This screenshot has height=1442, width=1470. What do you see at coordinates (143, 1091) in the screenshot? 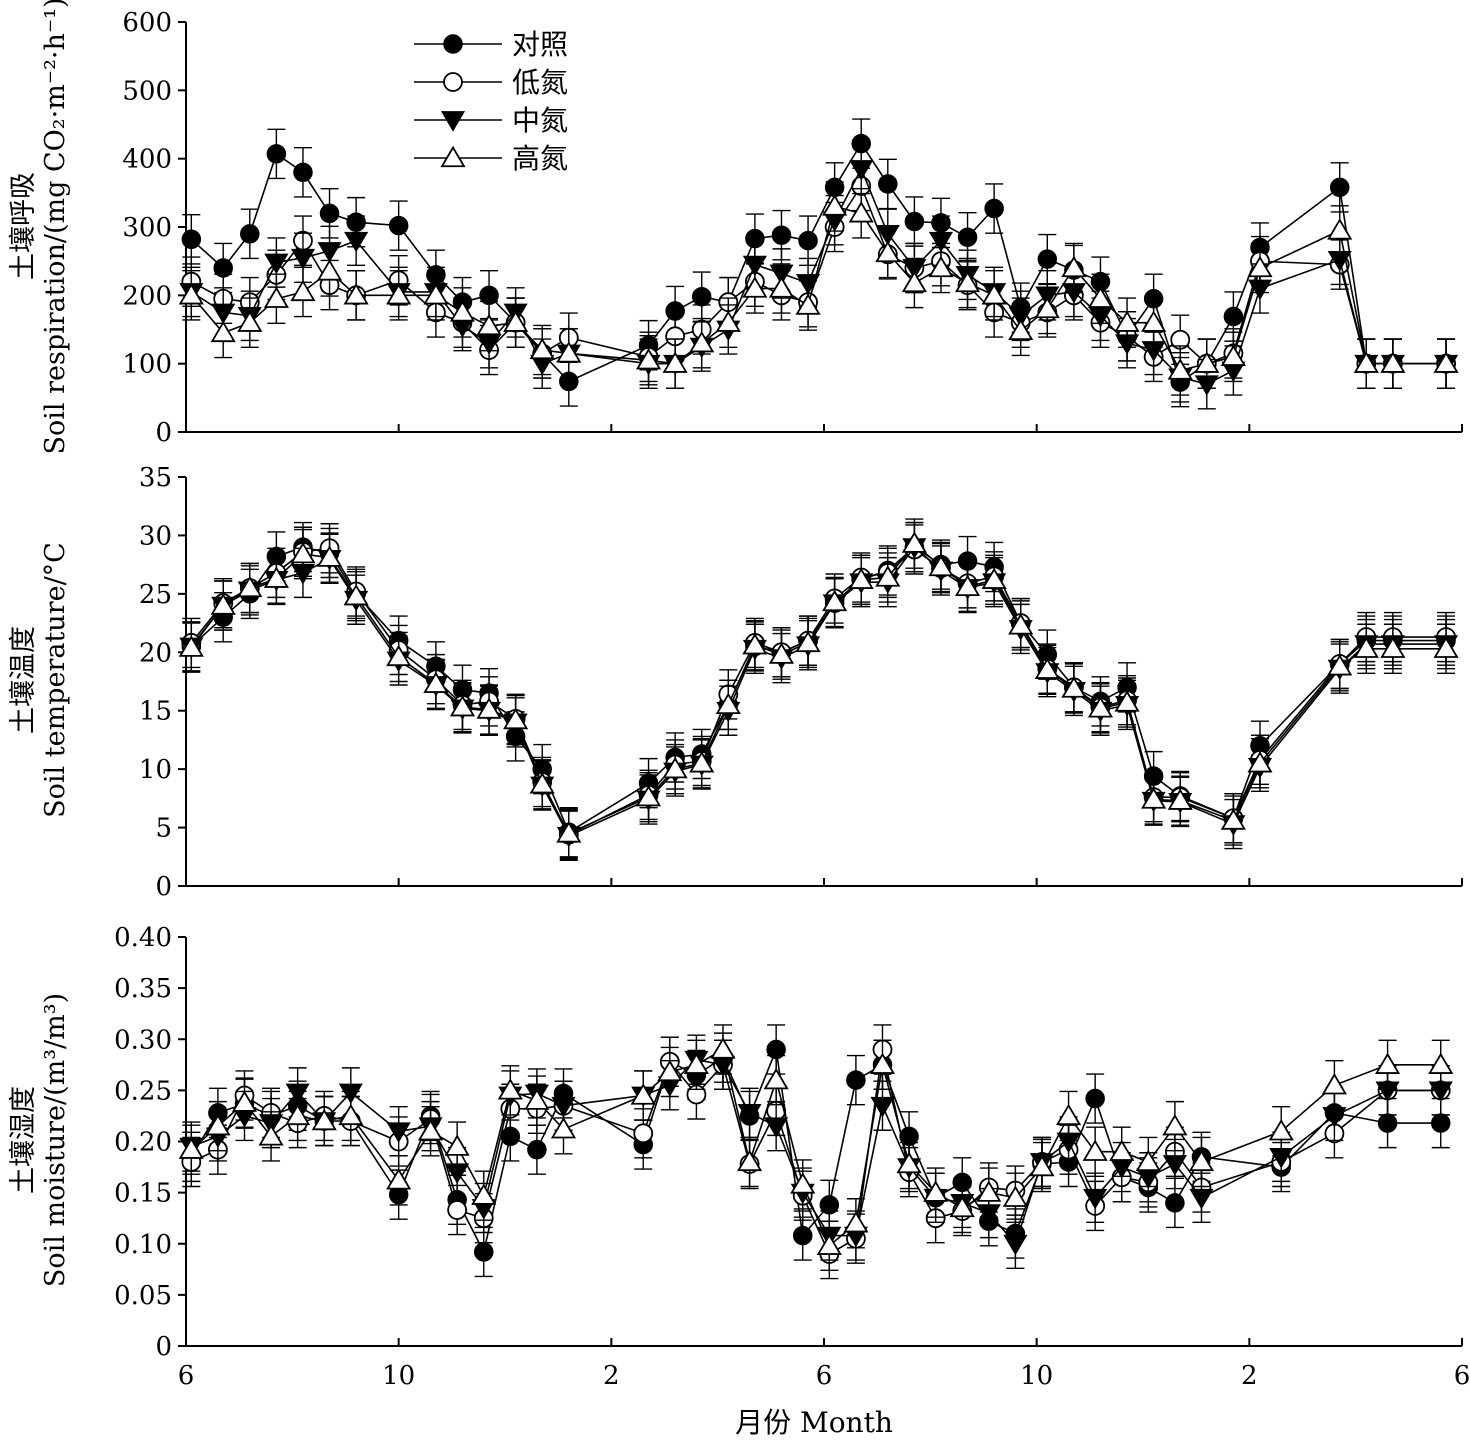
I see `y-tick-label-moisture: 0.25` at bounding box center [143, 1091].